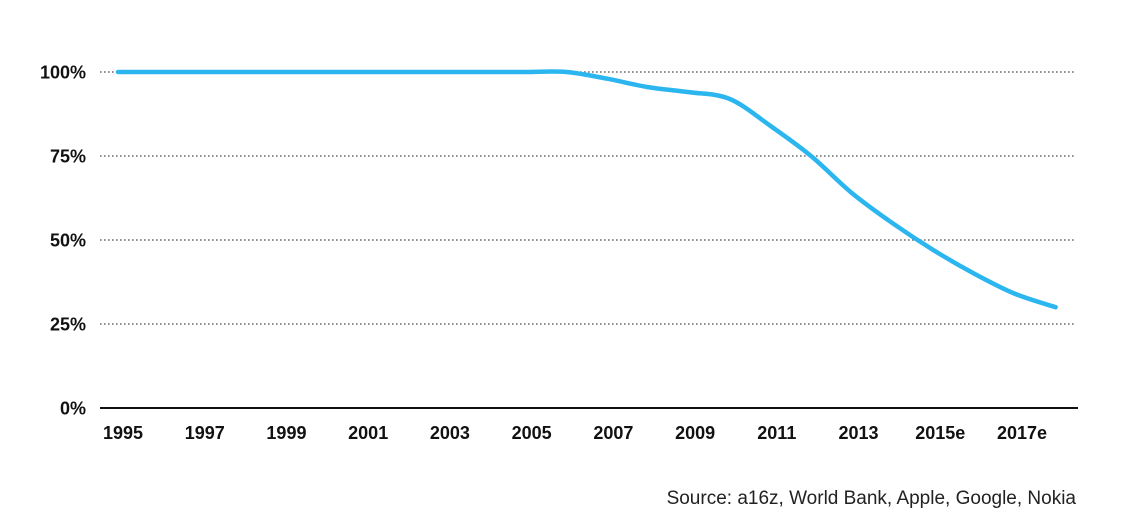 Image resolution: width=1130 pixels, height=528 pixels. Describe the element at coordinates (859, 433) in the screenshot. I see `x-tick-label: 2013` at that location.